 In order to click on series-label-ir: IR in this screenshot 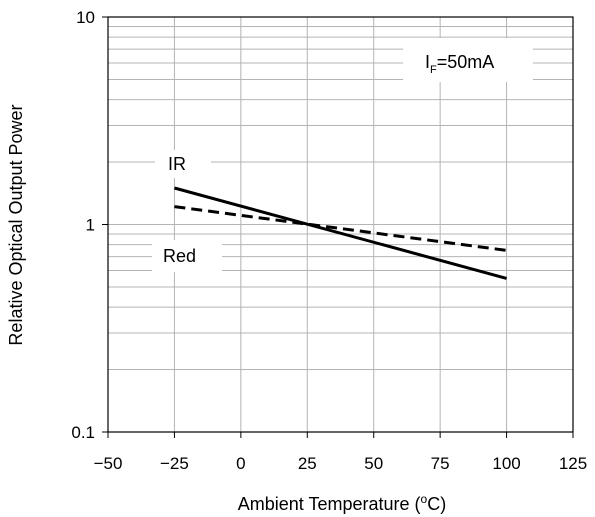, I will do `click(183, 164)`.